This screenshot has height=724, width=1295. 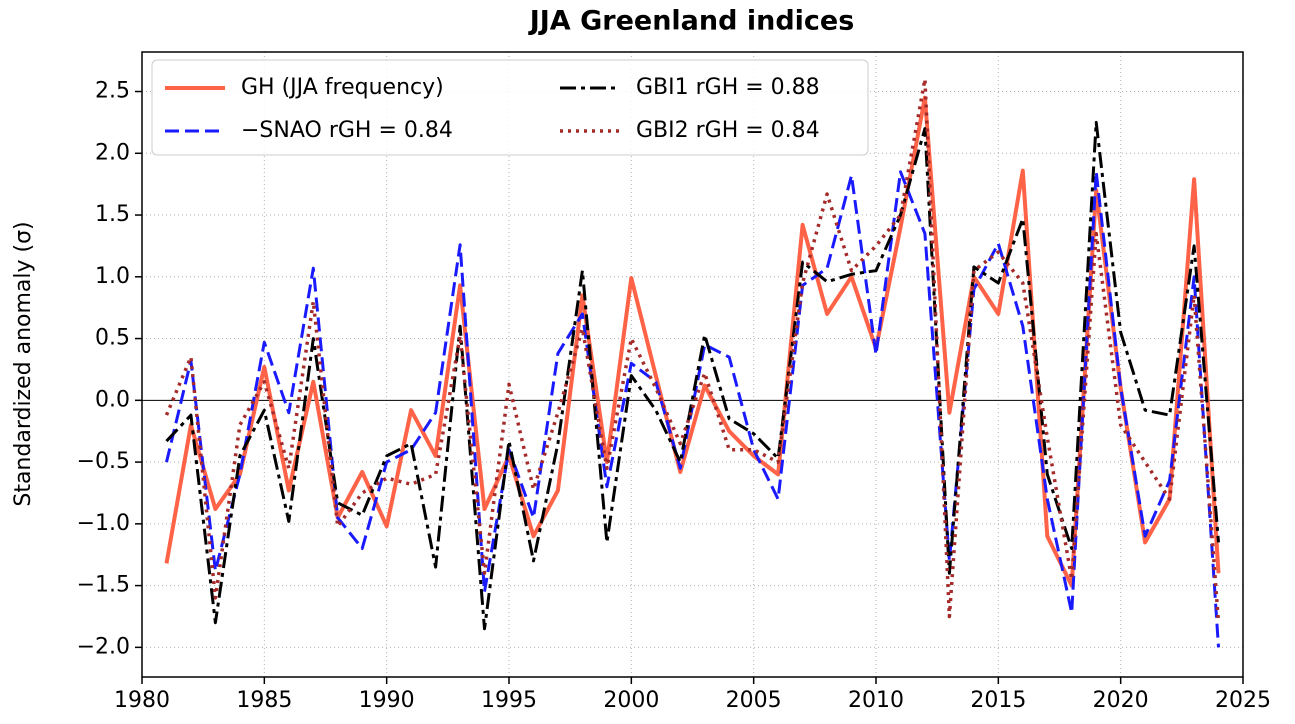 What do you see at coordinates (112, 276) in the screenshot?
I see `y-tick-label: 1.0` at bounding box center [112, 276].